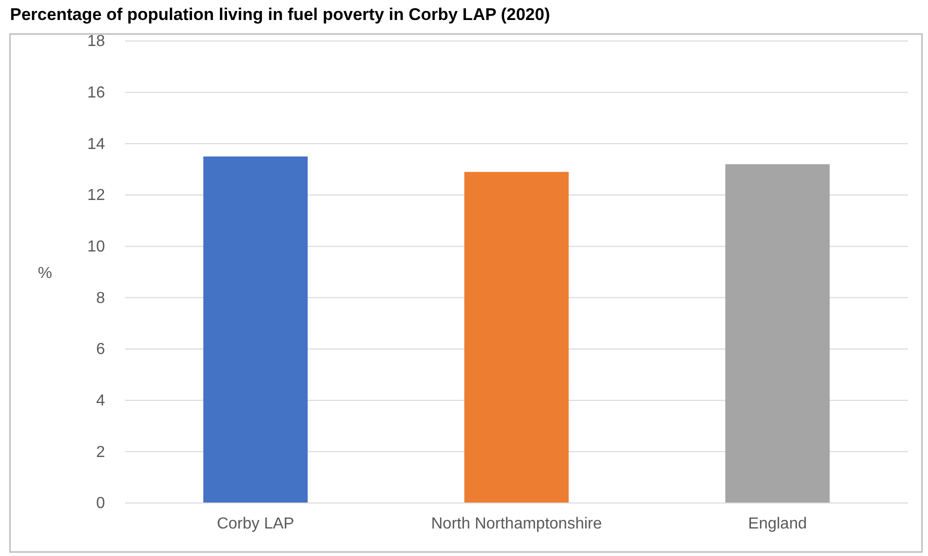 The image size is (928, 556). What do you see at coordinates (101, 503) in the screenshot?
I see `y-tick-label: 0` at bounding box center [101, 503].